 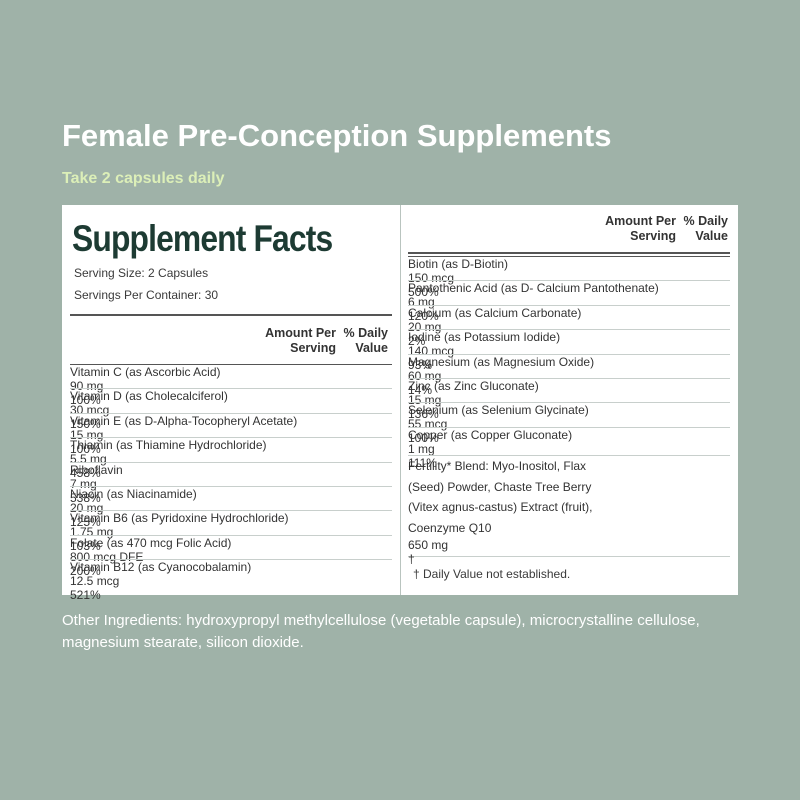 What do you see at coordinates (422, 462) in the screenshot?
I see `daily-value: 111%` at bounding box center [422, 462].